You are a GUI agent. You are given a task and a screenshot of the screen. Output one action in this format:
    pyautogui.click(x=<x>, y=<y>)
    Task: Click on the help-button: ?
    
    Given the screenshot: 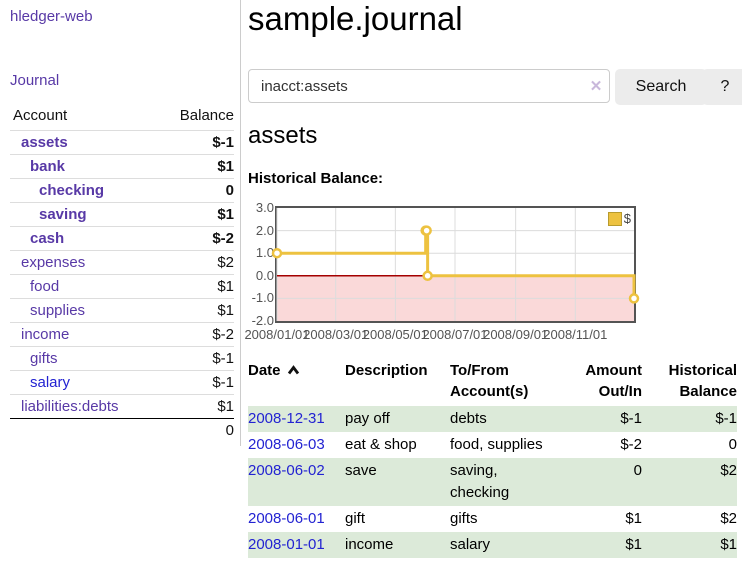 What is the action you would take?
    pyautogui.click(x=722, y=87)
    